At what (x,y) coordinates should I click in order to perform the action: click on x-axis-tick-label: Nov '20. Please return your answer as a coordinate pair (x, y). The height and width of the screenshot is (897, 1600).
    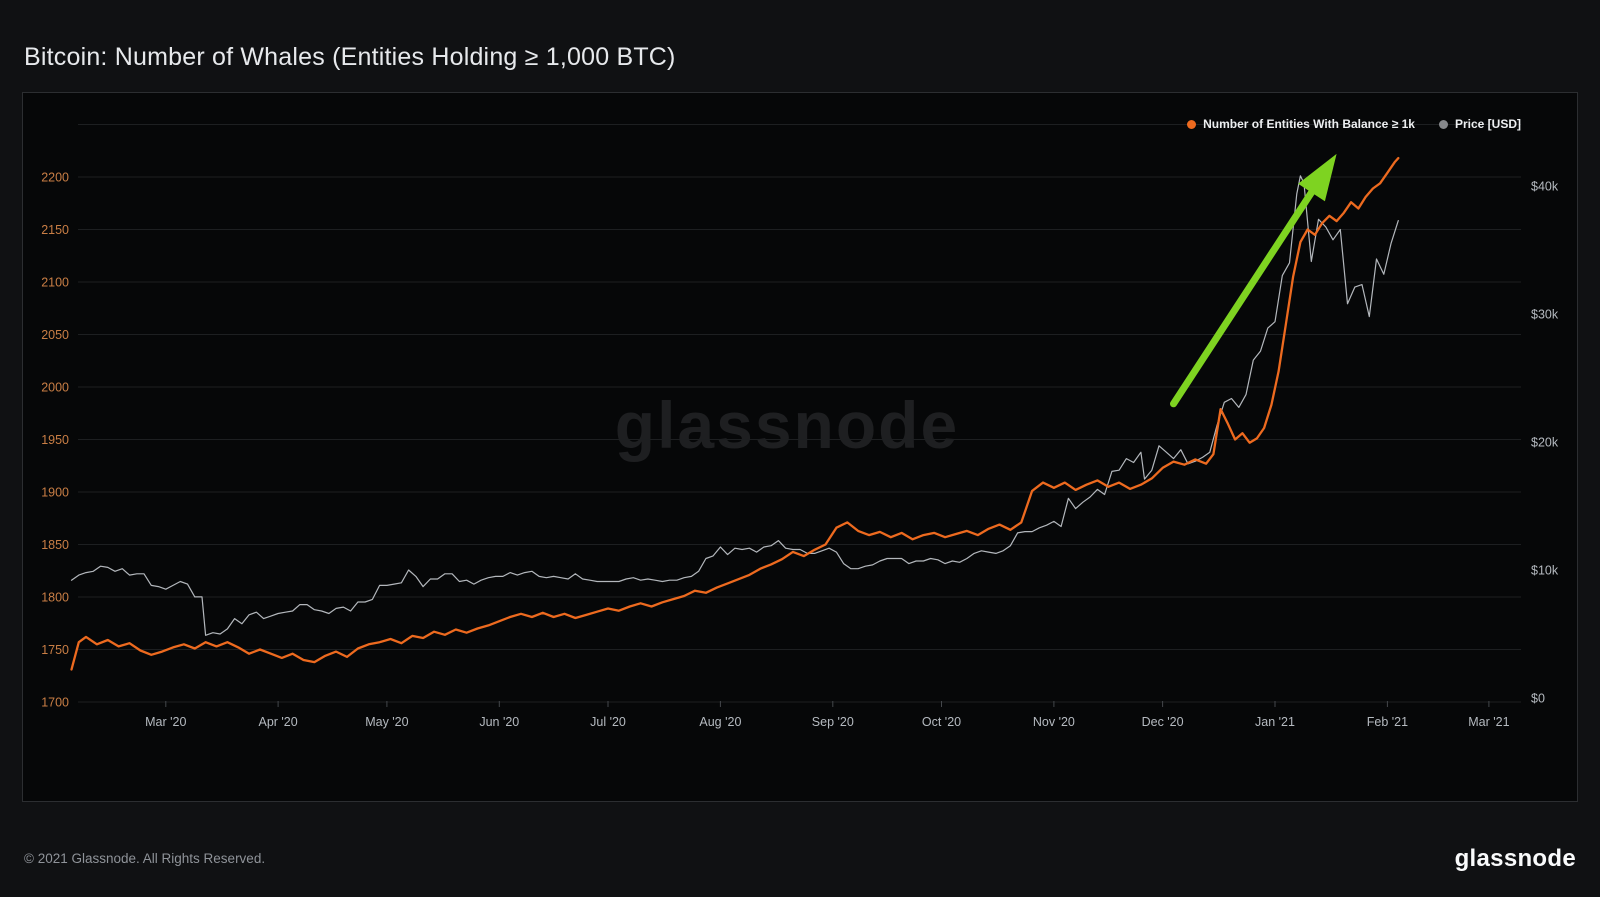
    Looking at the image, I should click on (1054, 722).